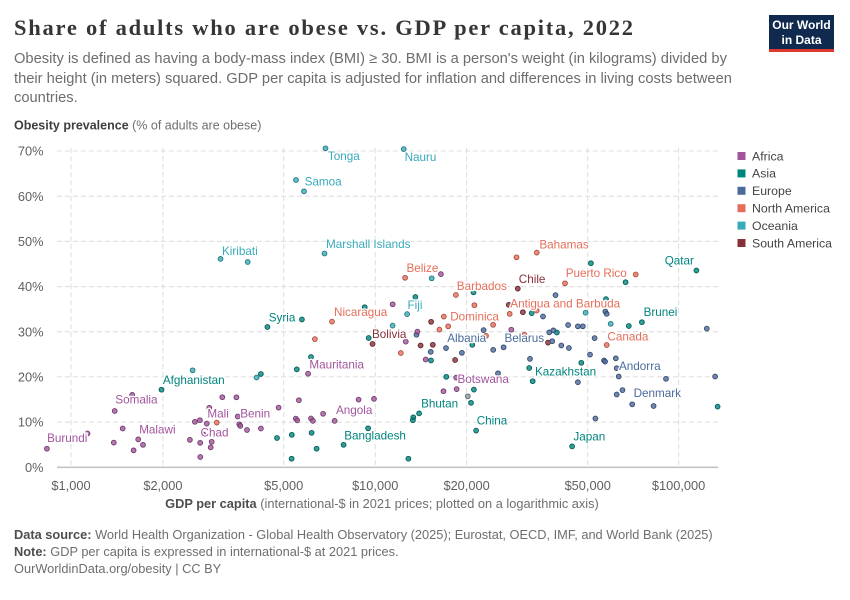 The image size is (850, 600). Describe the element at coordinates (157, 430) in the screenshot. I see `svg-text: Malawi` at that location.